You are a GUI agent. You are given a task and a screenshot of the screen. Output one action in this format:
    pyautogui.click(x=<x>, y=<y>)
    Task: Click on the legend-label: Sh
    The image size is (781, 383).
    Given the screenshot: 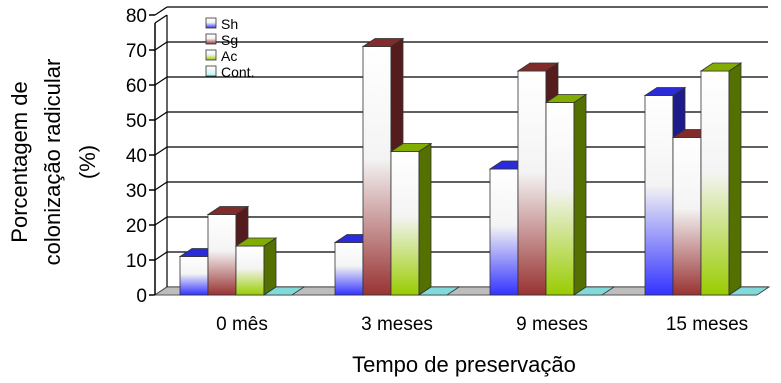 What is the action you would take?
    pyautogui.click(x=229, y=24)
    